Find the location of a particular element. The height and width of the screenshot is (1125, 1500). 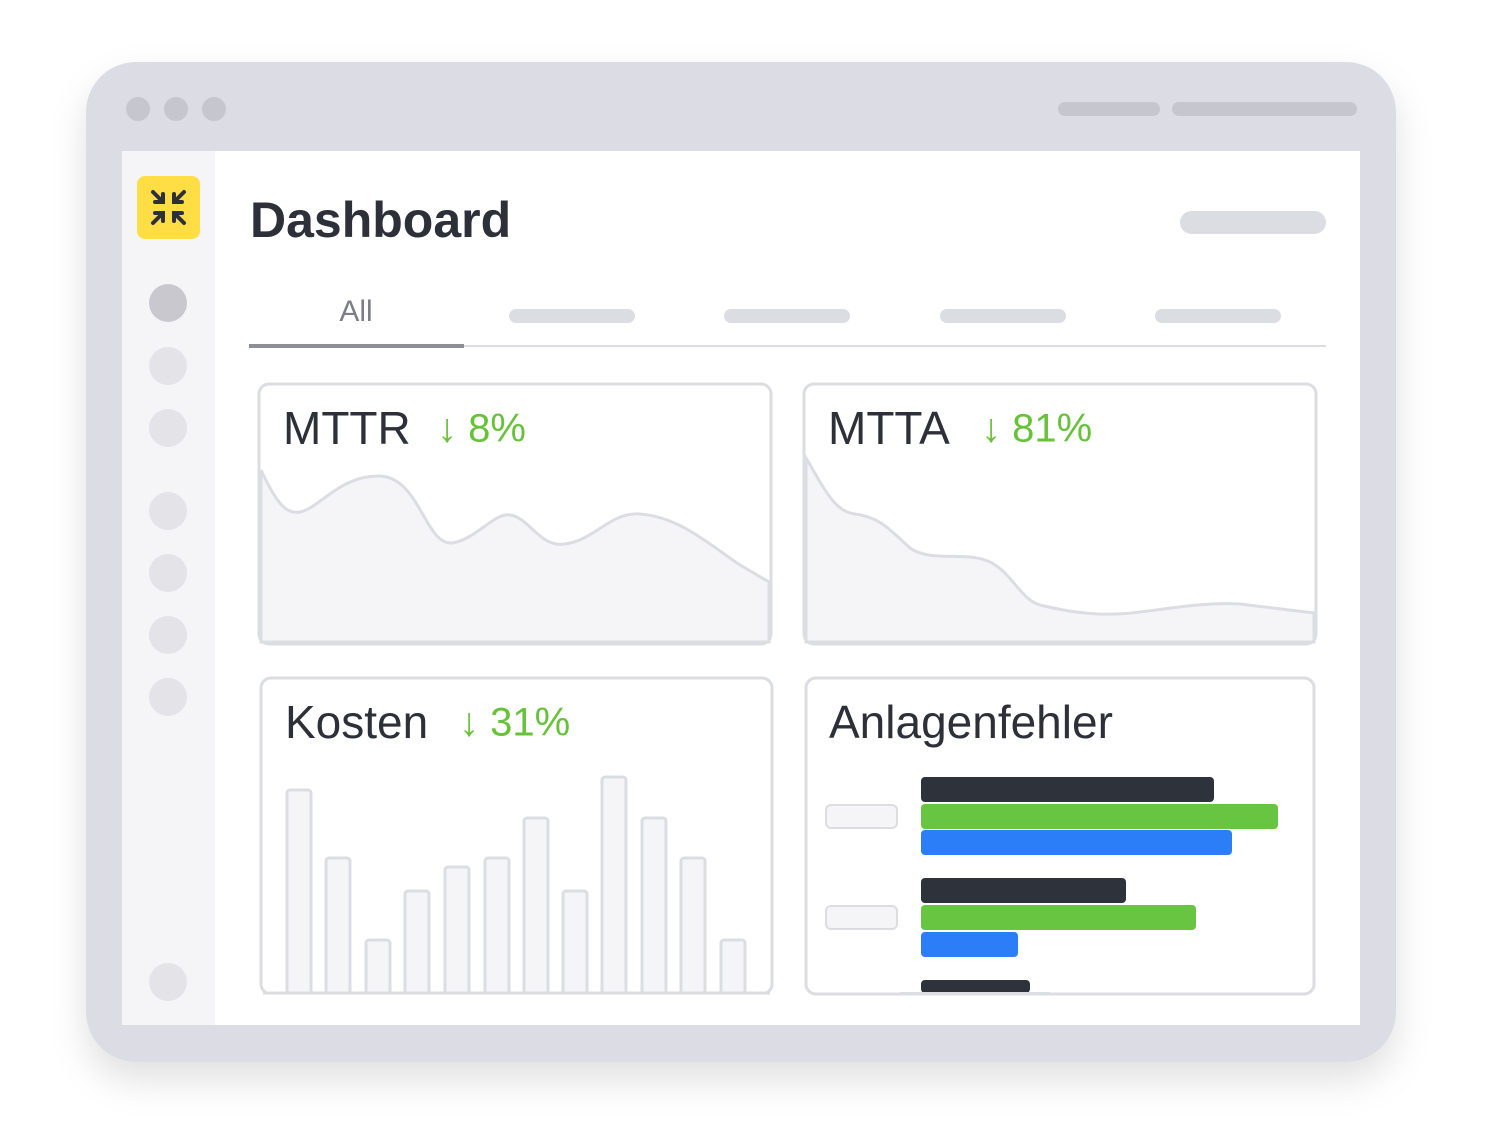

card-title: MTTR is located at coordinates (347, 428).